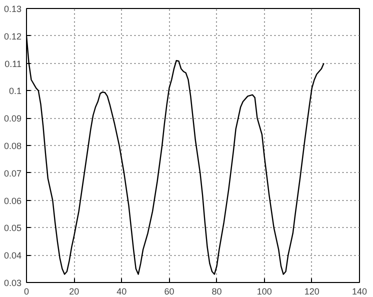  I want to click on y-tick-label: 0.07, so click(13, 173).